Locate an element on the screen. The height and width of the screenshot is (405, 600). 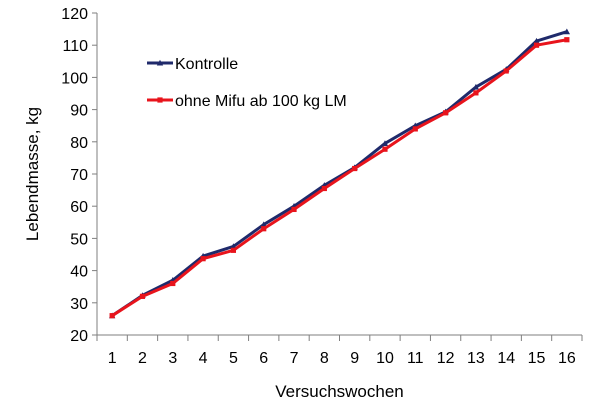
x-axis: 1 2 3 4 5 6 7 8 9 10 11 12 13 14 15 16 is located at coordinates (339, 350).